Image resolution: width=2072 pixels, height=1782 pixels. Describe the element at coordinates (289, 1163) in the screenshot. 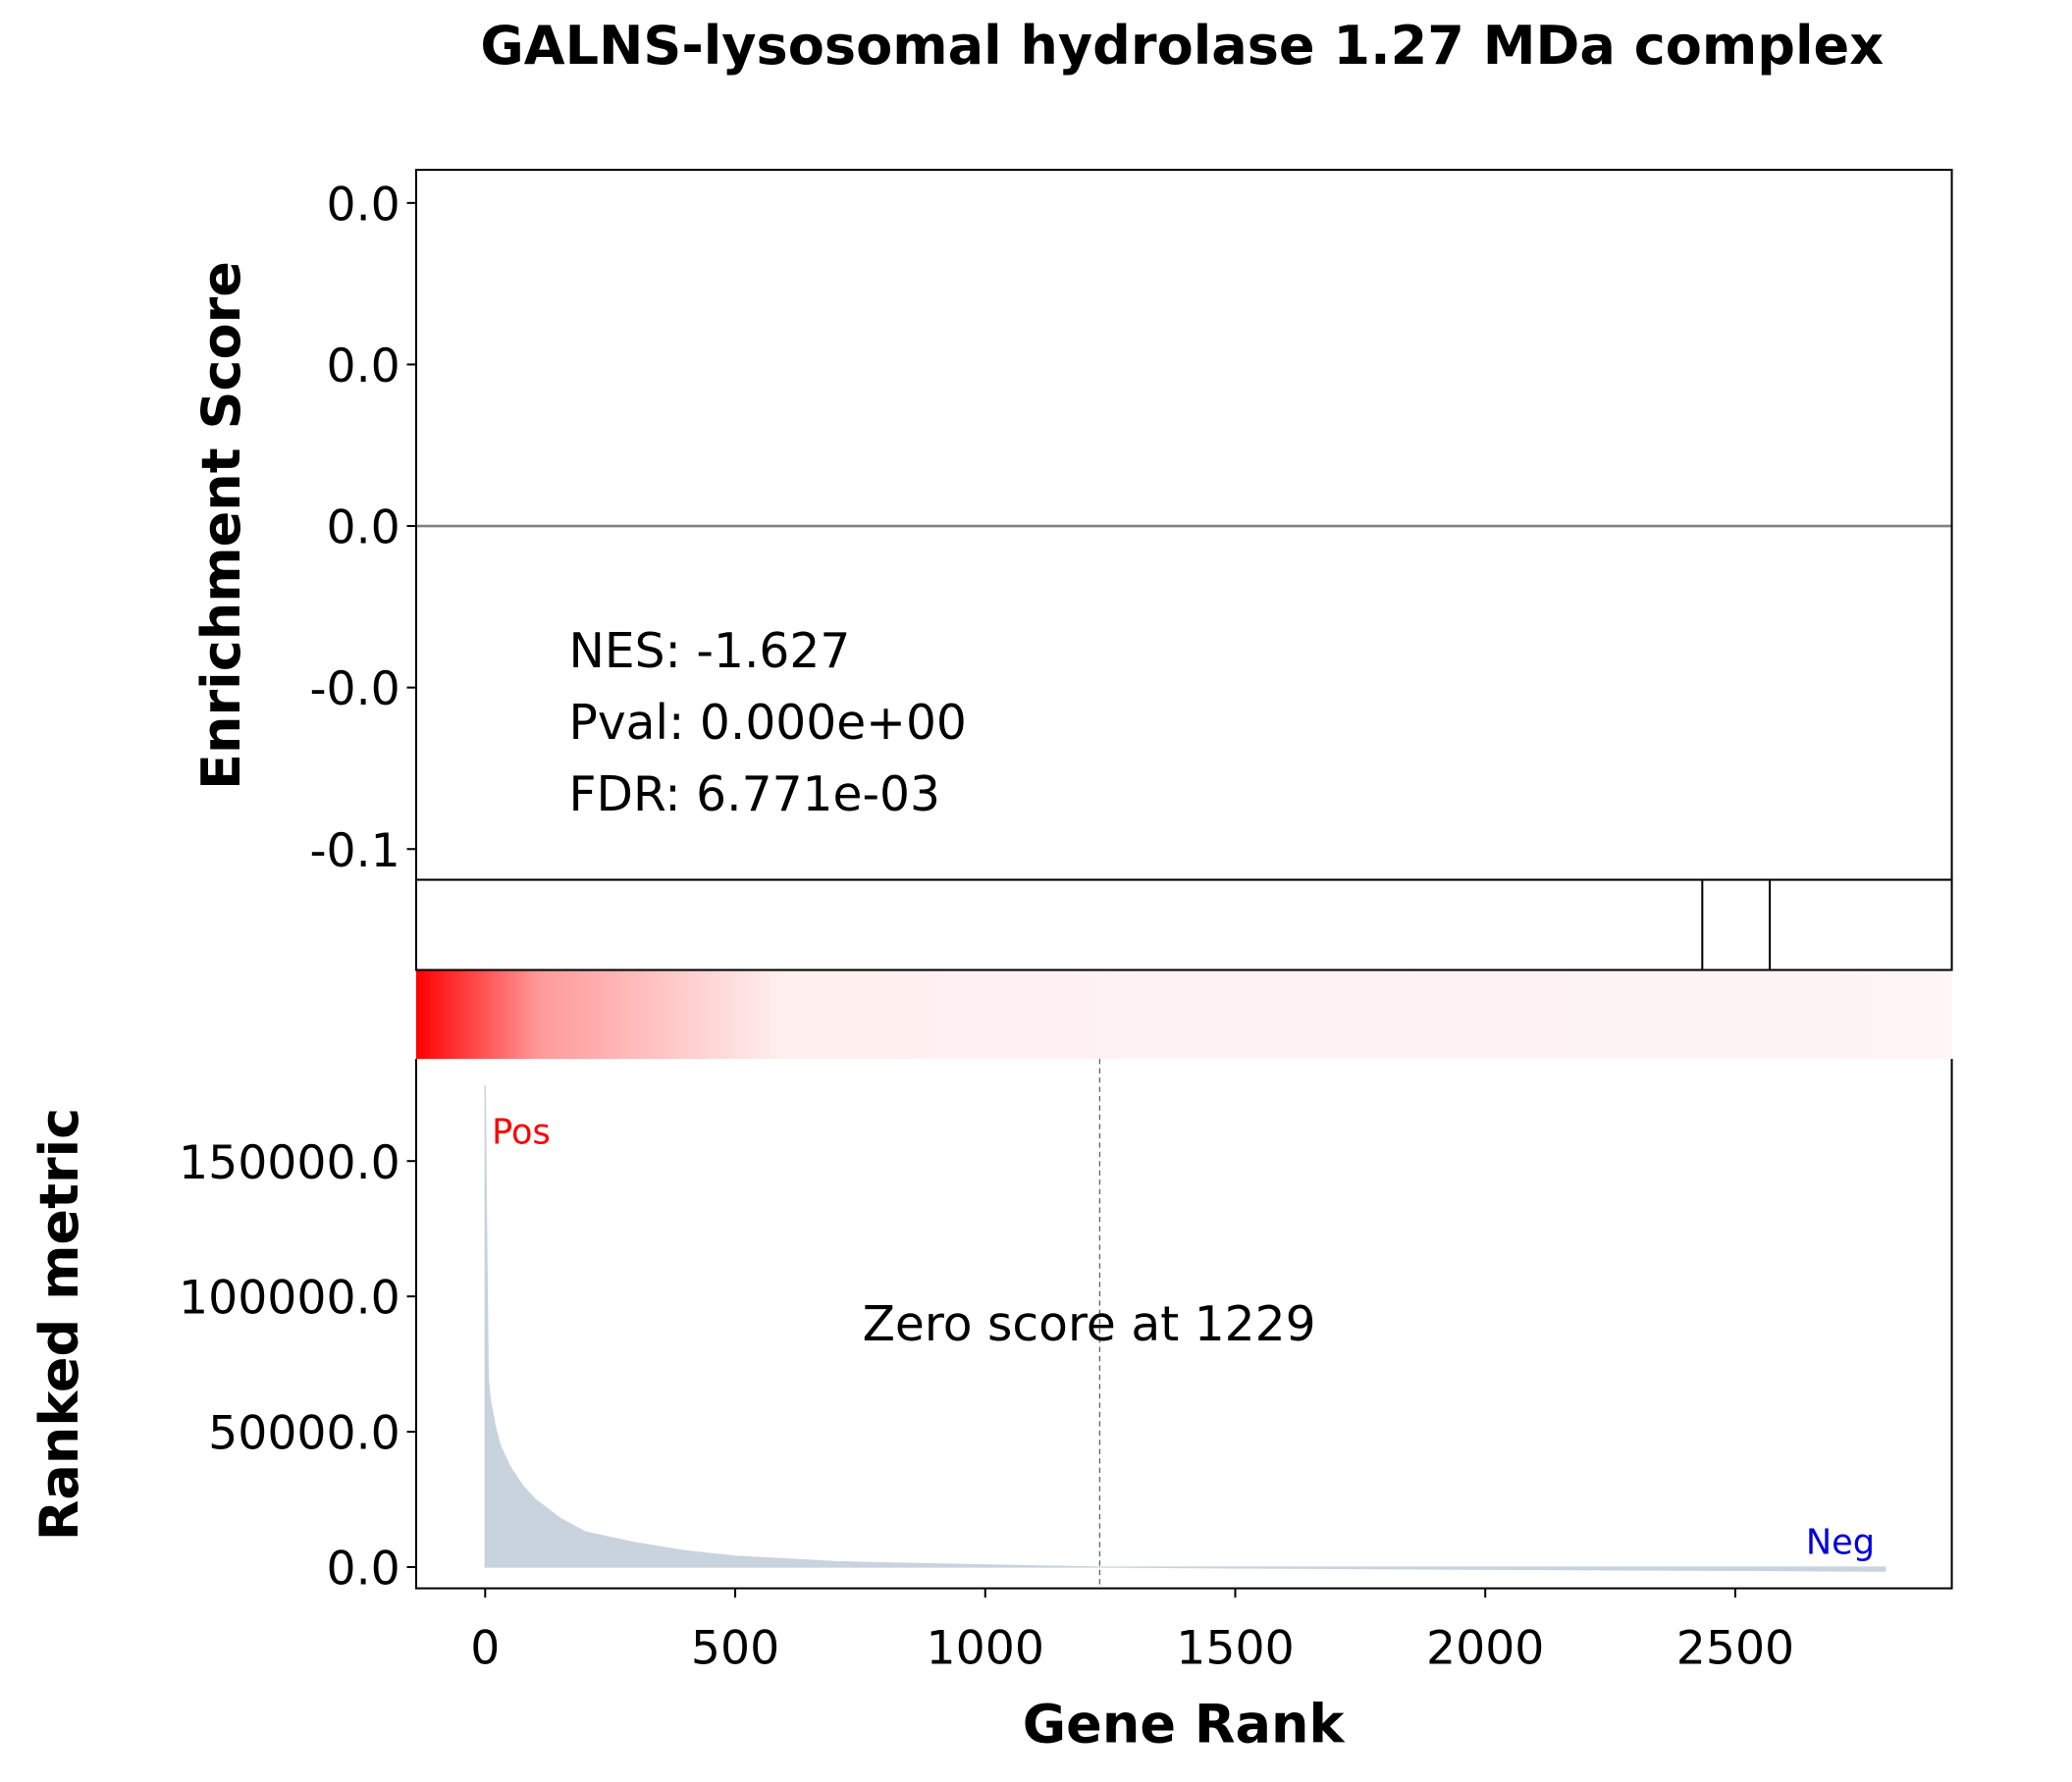

I see `y-tick-label: 150000.0` at that location.